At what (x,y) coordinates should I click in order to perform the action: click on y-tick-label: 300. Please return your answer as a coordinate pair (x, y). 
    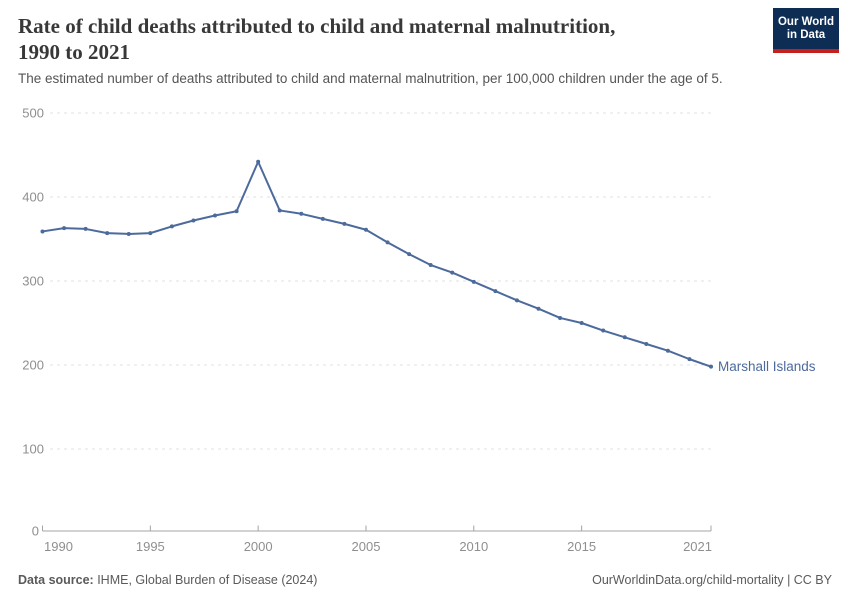
    Looking at the image, I should click on (33, 281).